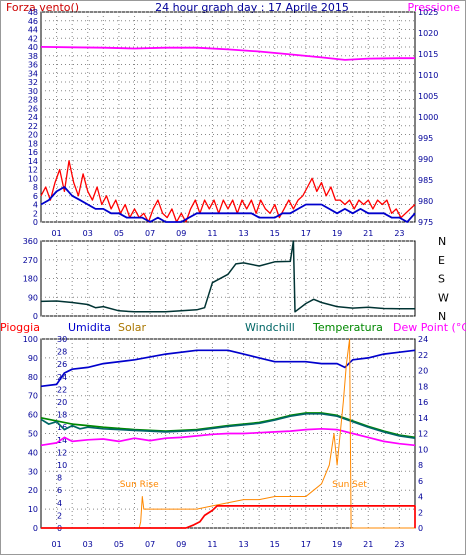 The image size is (466, 555). What do you see at coordinates (428, 12) in the screenshot?
I see `pressure-tick-label: 1025` at bounding box center [428, 12].